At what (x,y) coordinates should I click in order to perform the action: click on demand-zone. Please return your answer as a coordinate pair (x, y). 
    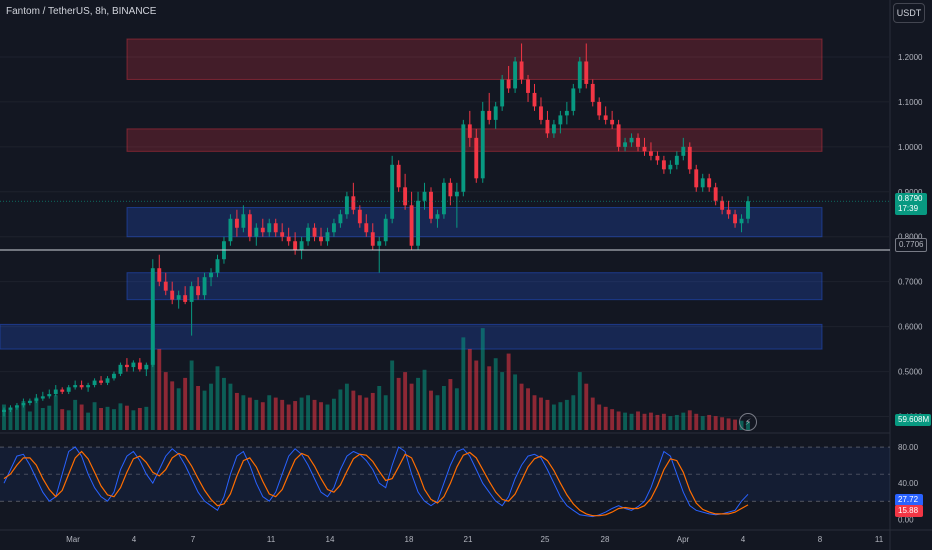
    Looking at the image, I should click on (411, 336).